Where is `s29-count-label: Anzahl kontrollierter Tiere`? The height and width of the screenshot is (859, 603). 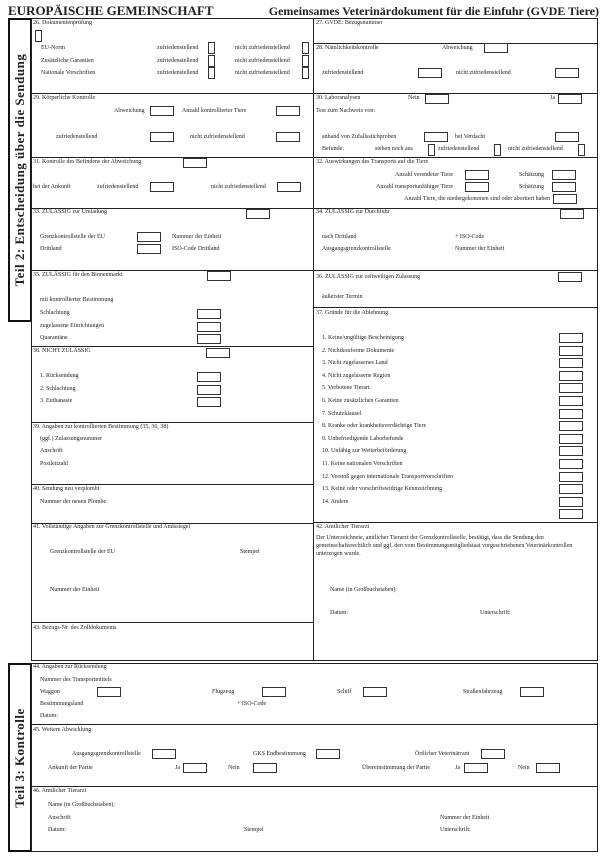 s29-count-label: Anzahl kontrollierter Tiere is located at coordinates (214, 111).